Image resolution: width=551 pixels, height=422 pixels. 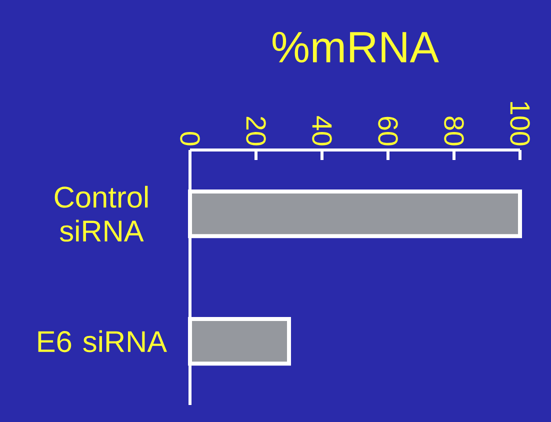 What do you see at coordinates (355, 47) in the screenshot?
I see `chart-title: %mRNA` at bounding box center [355, 47].